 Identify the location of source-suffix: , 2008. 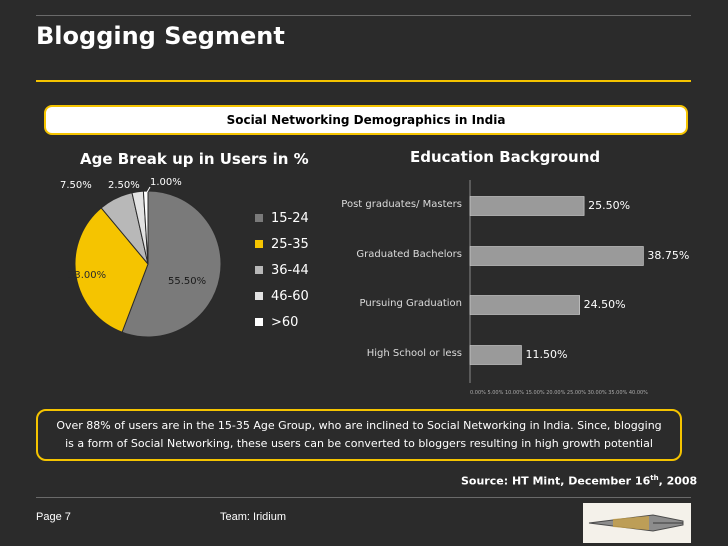
(678, 481).